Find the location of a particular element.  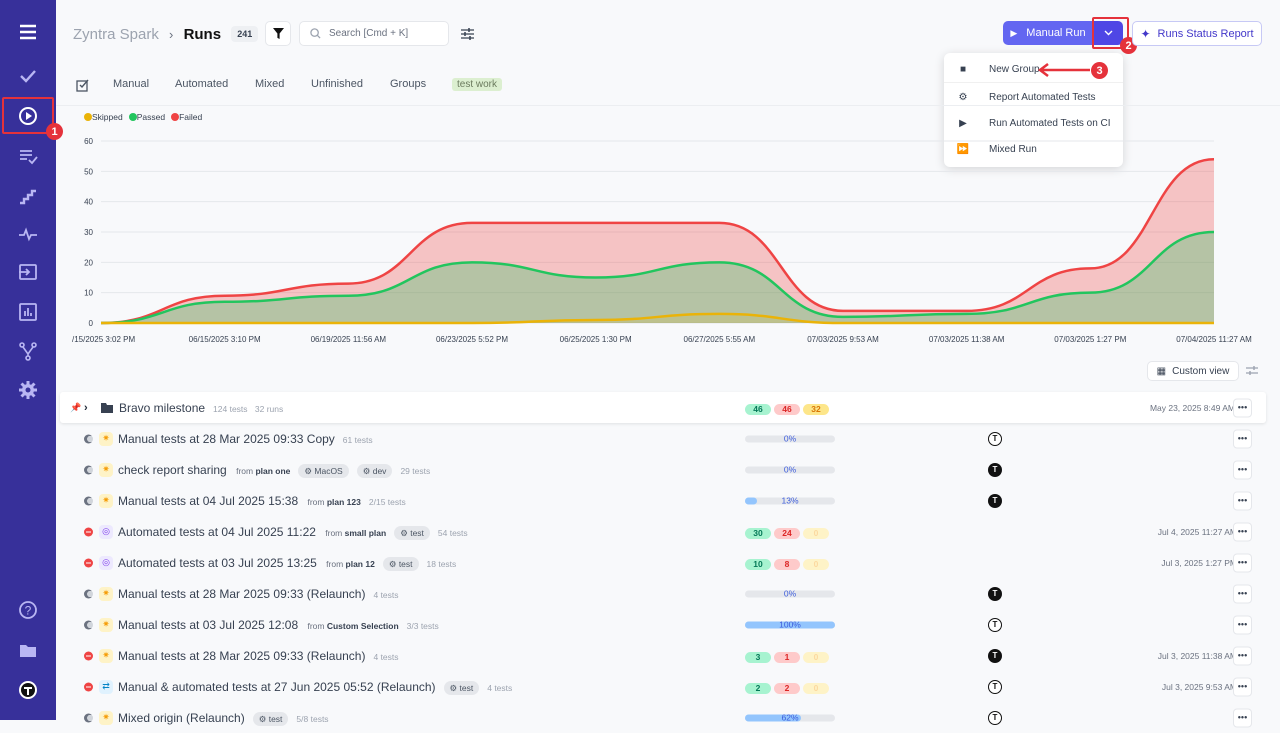

status-counts: 10 8 0 is located at coordinates (788, 563).